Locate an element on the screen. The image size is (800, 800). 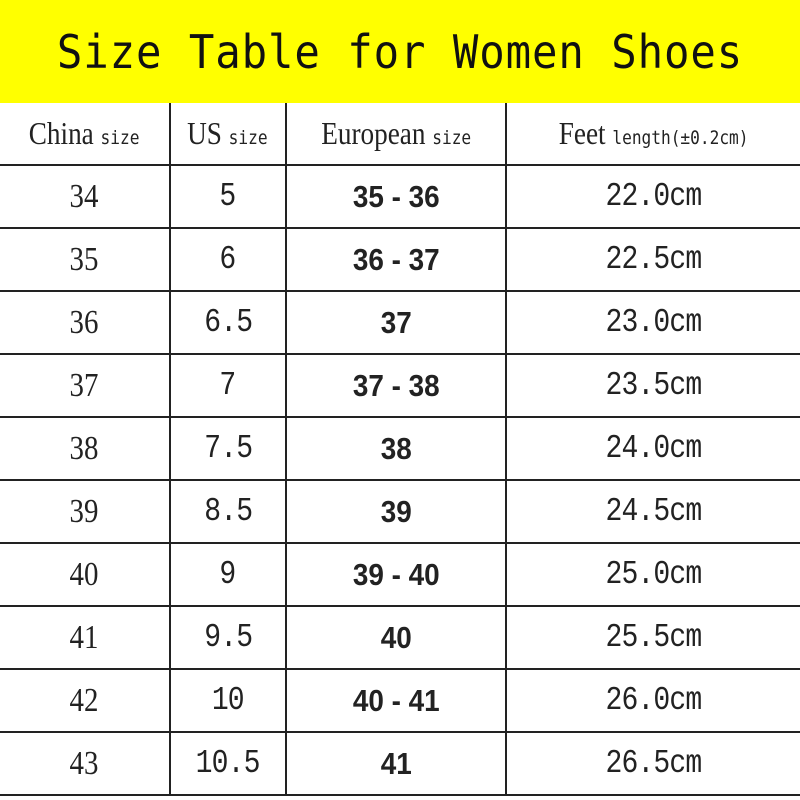
cell-feet: 23.0cm is located at coordinates (652, 322).